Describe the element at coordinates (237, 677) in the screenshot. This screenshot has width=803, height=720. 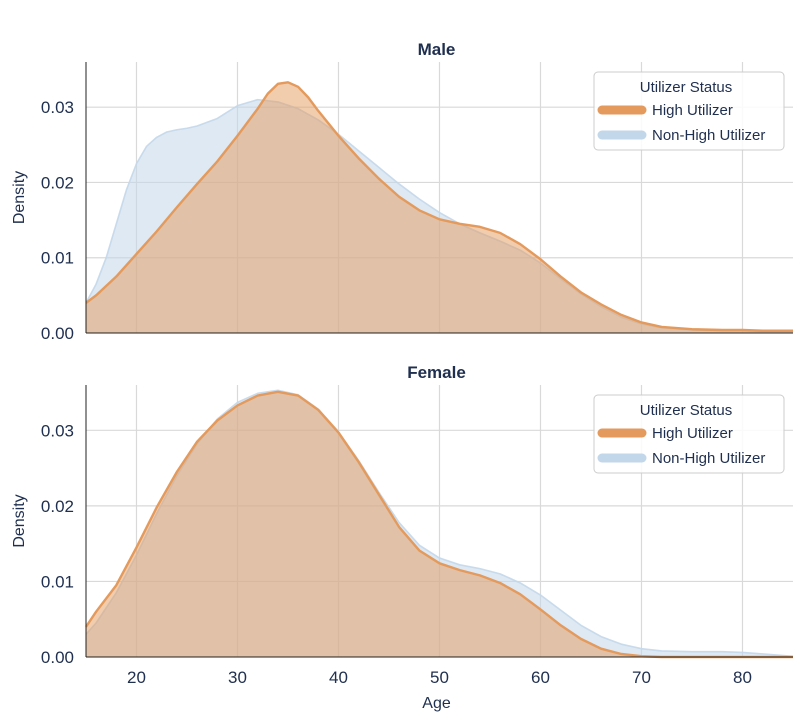
I see `x-tick-label: 30` at that location.